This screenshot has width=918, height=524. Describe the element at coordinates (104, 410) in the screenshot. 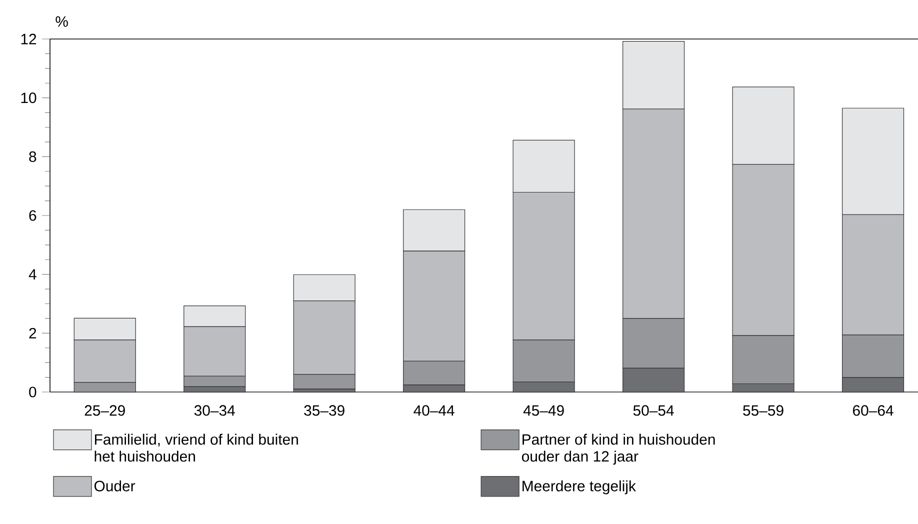

I see `x-tick-label: 25–29` at that location.